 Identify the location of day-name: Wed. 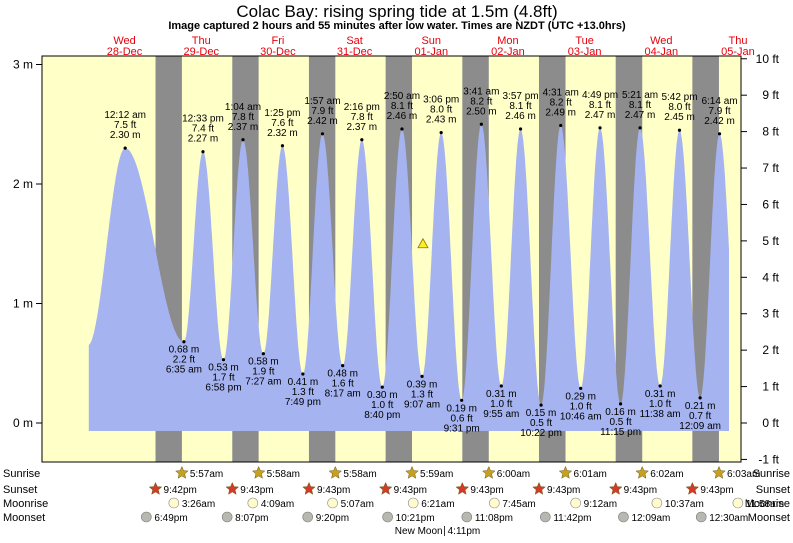
(124, 41).